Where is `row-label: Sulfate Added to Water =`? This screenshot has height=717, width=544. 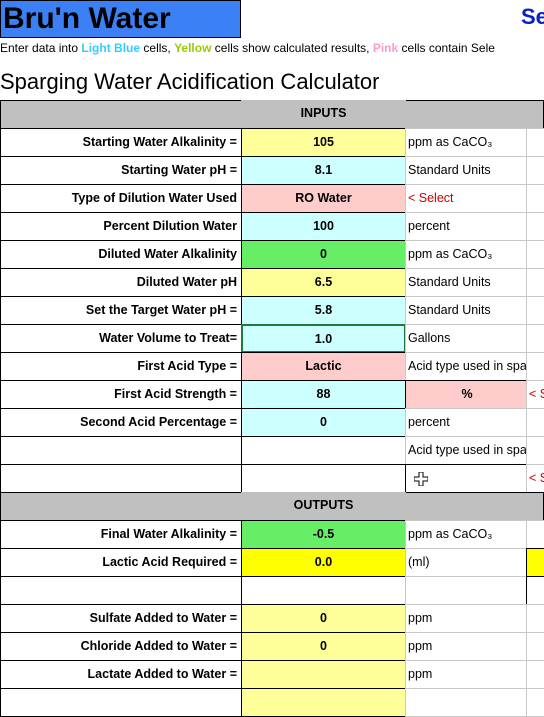 row-label: Sulfate Added to Water = is located at coordinates (121, 618).